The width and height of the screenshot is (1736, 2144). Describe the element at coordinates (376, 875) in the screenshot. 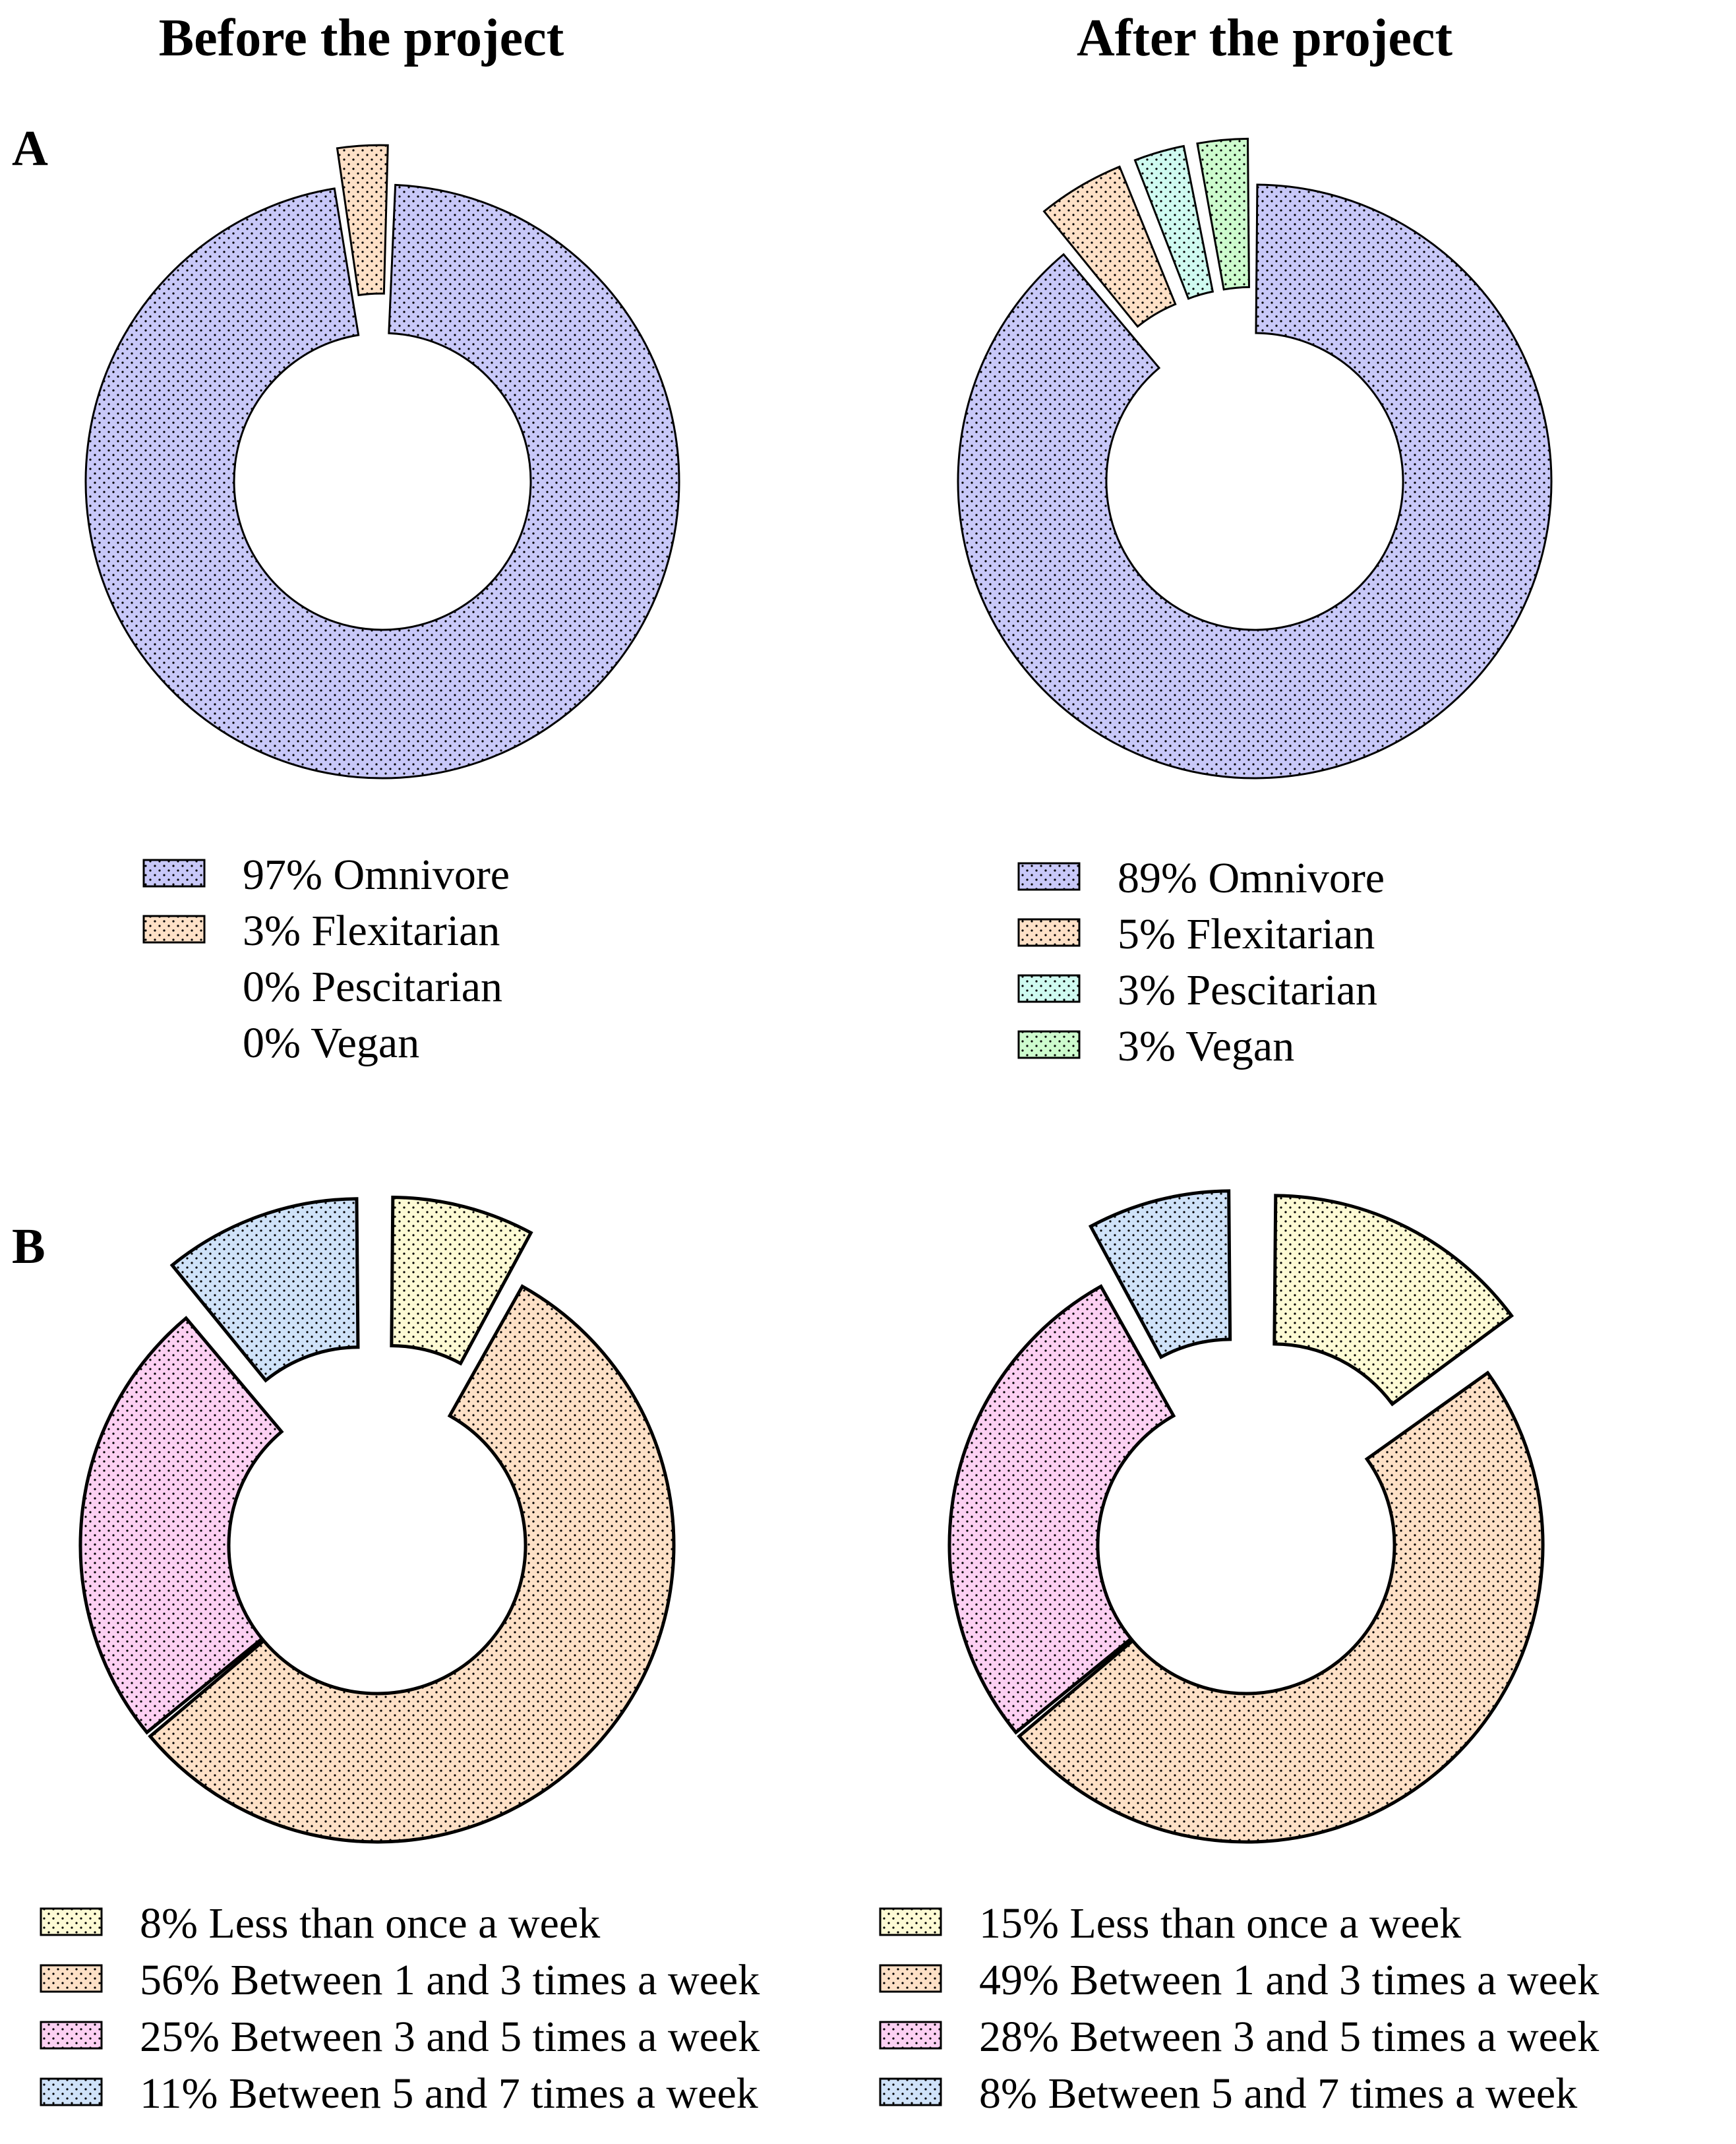

I see `legend-label: 97% Omnivore` at that location.